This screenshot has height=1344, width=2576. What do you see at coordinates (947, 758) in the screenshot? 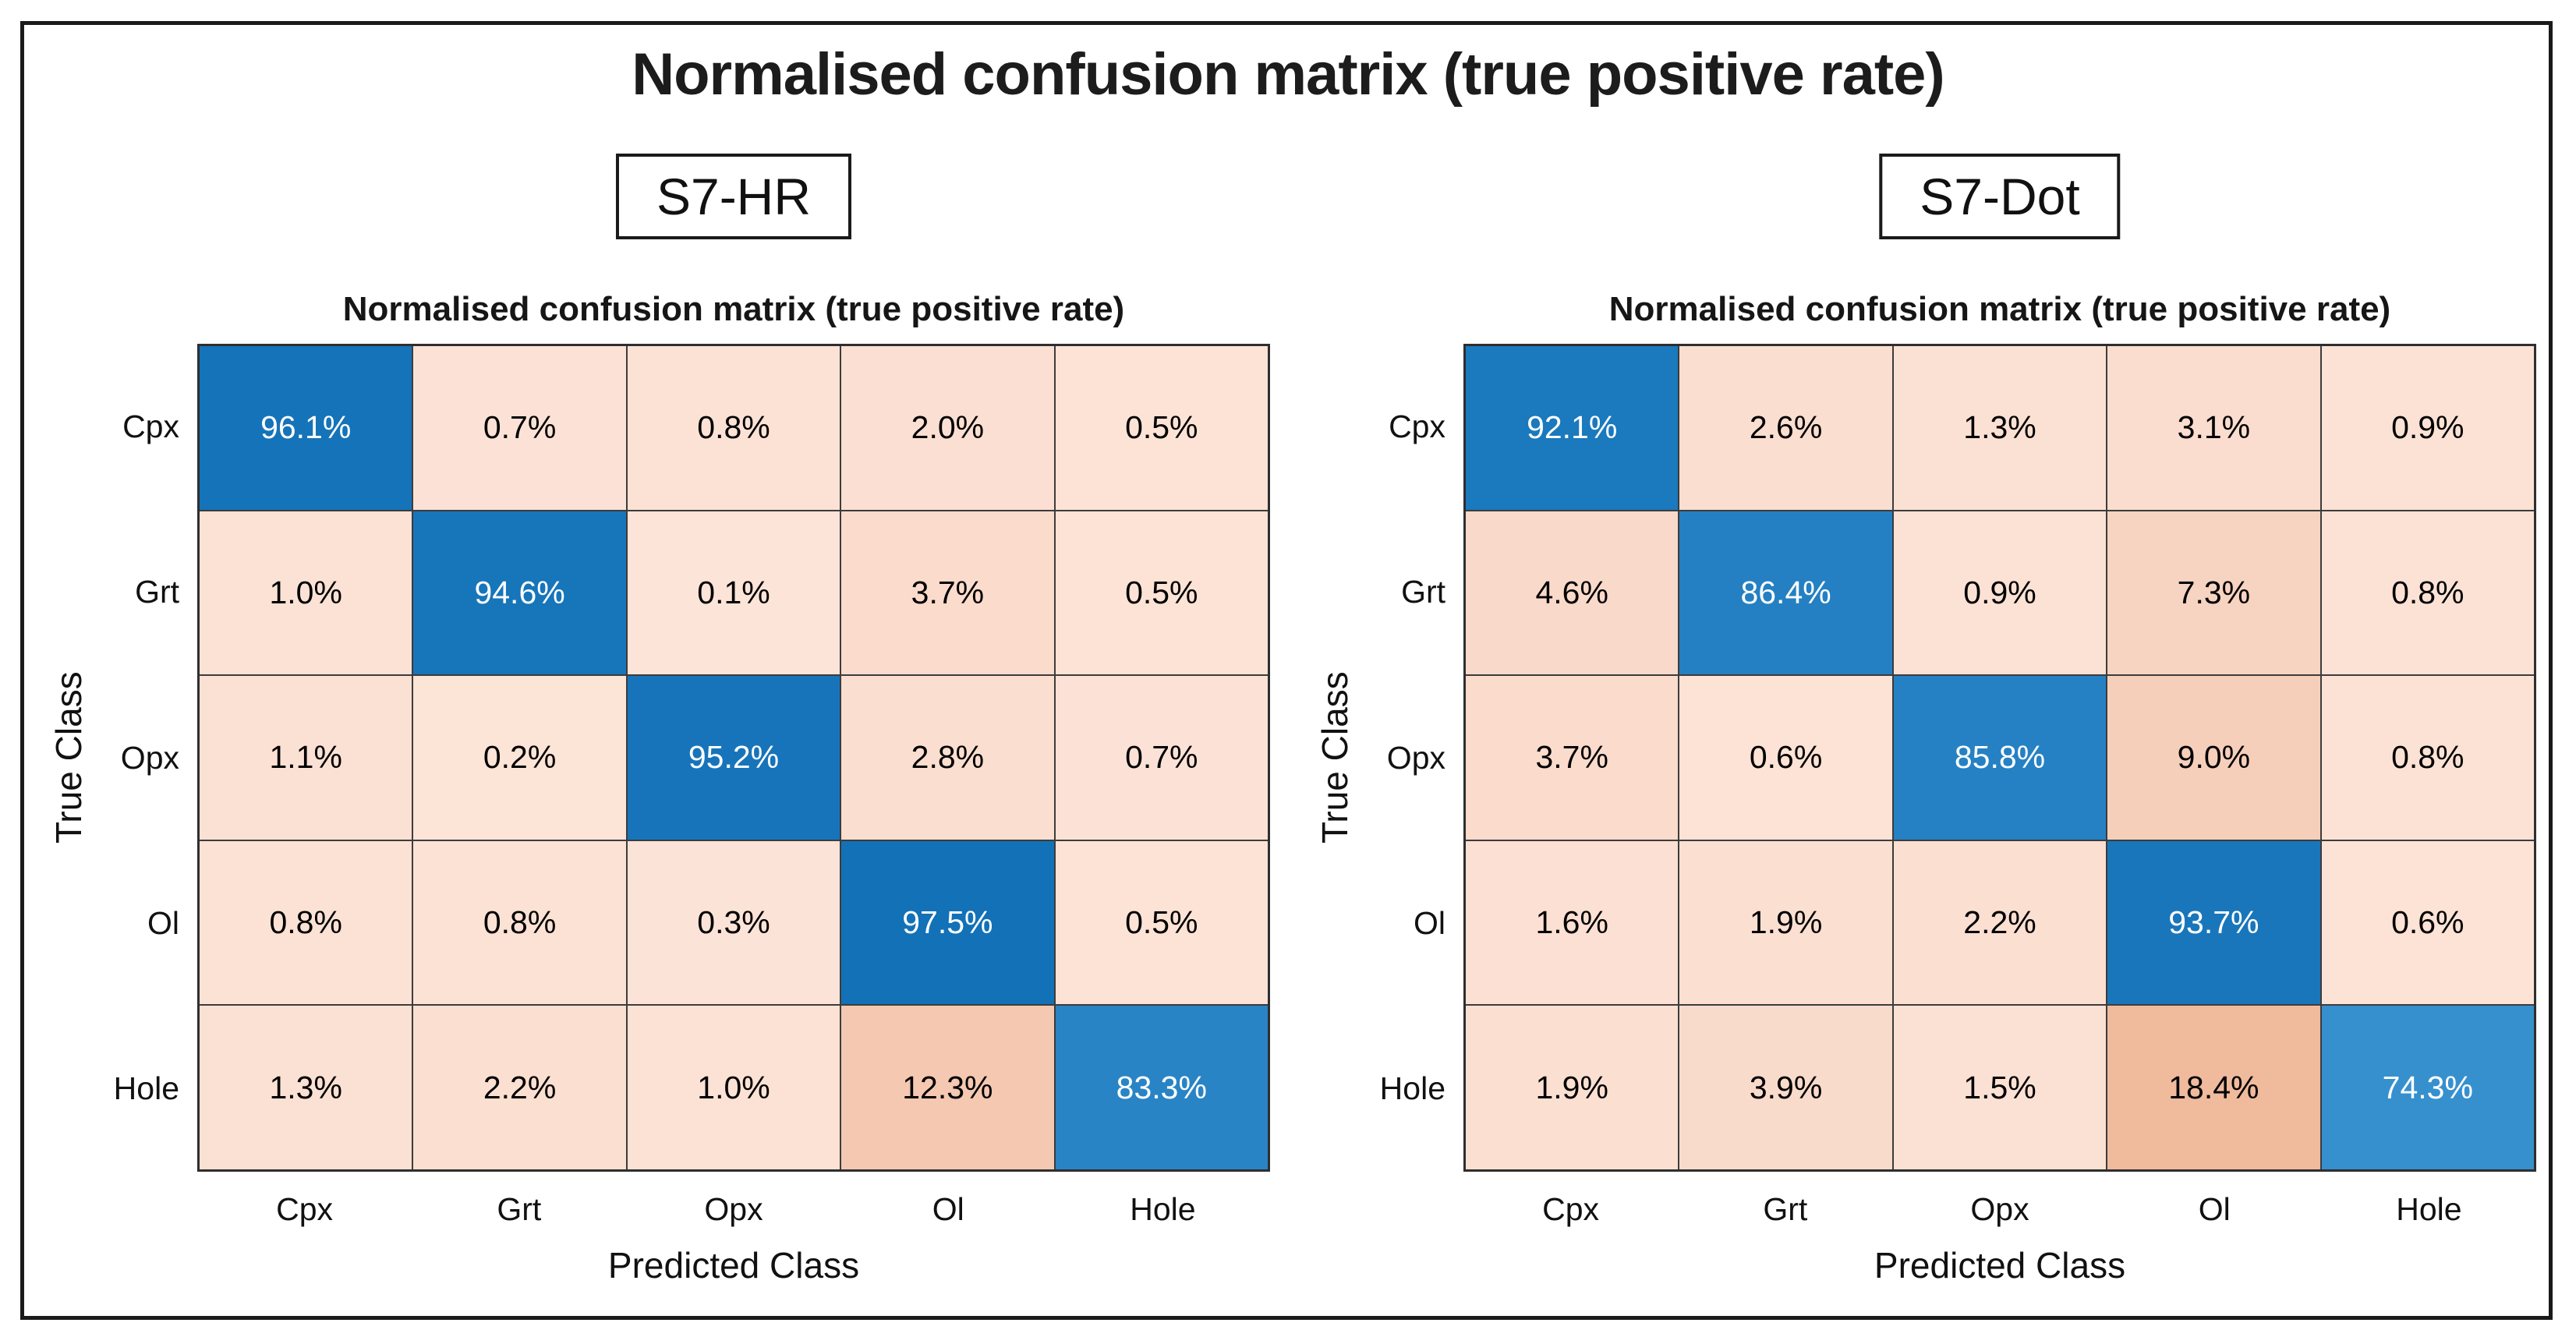
I see `matrix-cell: 2.8%` at bounding box center [947, 758].